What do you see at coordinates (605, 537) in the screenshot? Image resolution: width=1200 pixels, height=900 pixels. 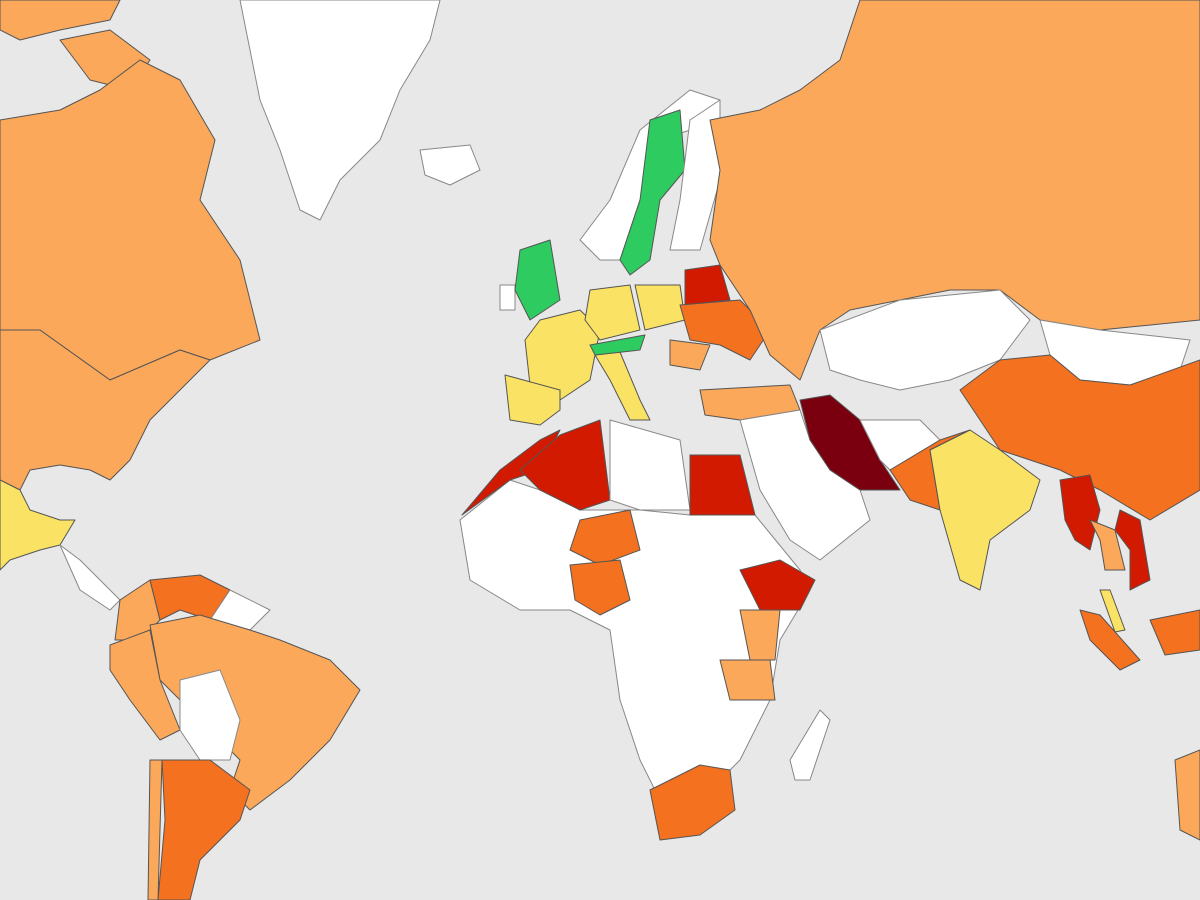 I see `niger` at bounding box center [605, 537].